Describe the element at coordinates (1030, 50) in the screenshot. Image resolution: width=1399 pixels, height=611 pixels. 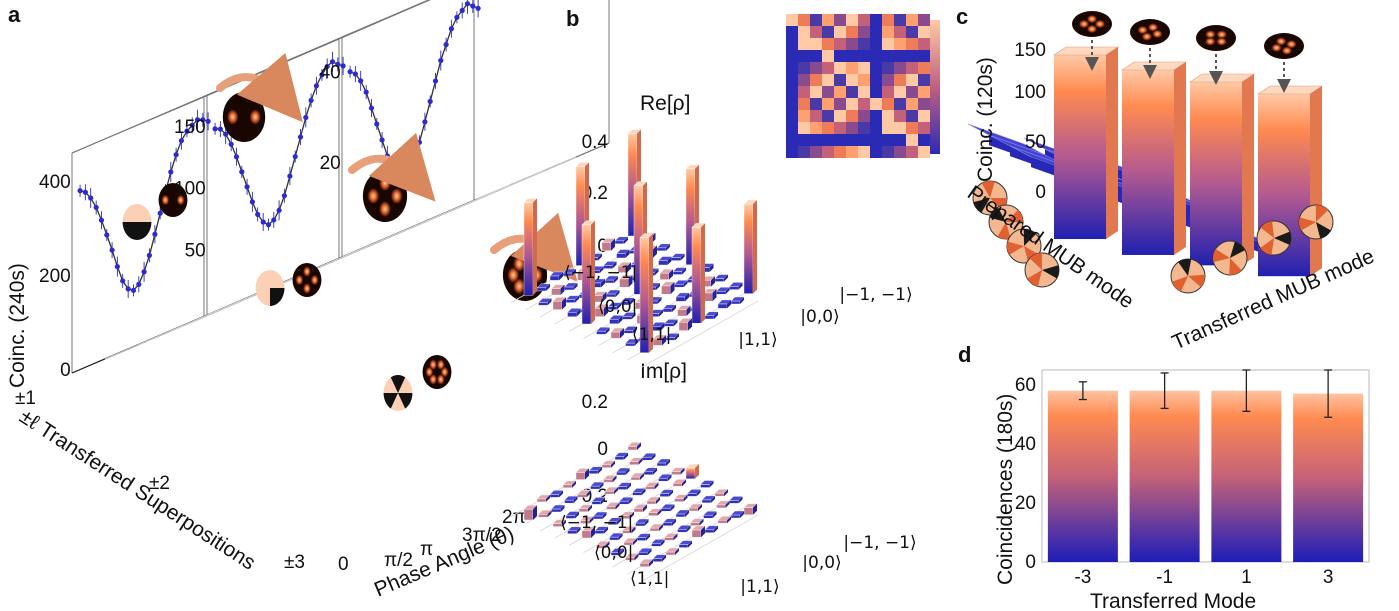
I see `c-y-tick-label: 150` at that location.